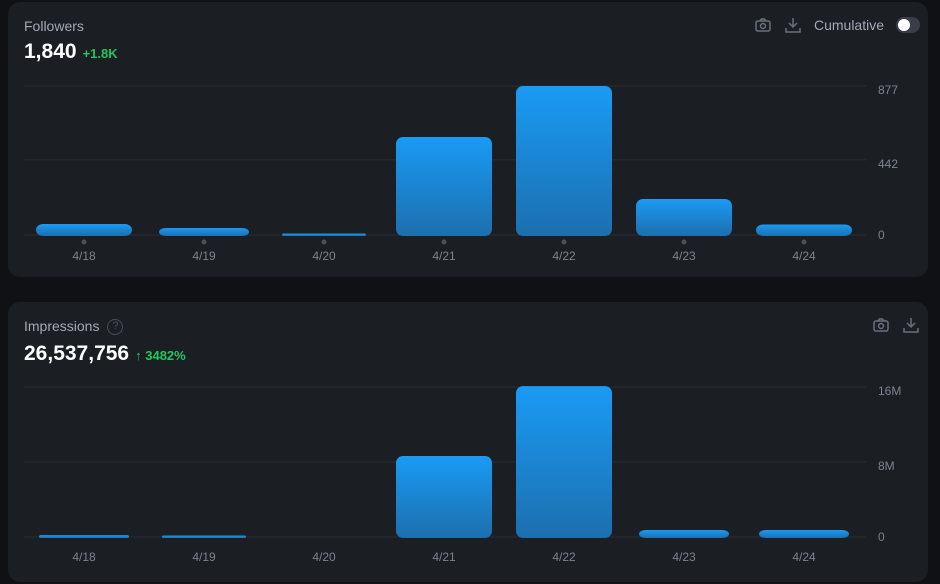 The height and width of the screenshot is (584, 940). What do you see at coordinates (77, 353) in the screenshot?
I see `impressions-count: 26,537,756` at bounding box center [77, 353].